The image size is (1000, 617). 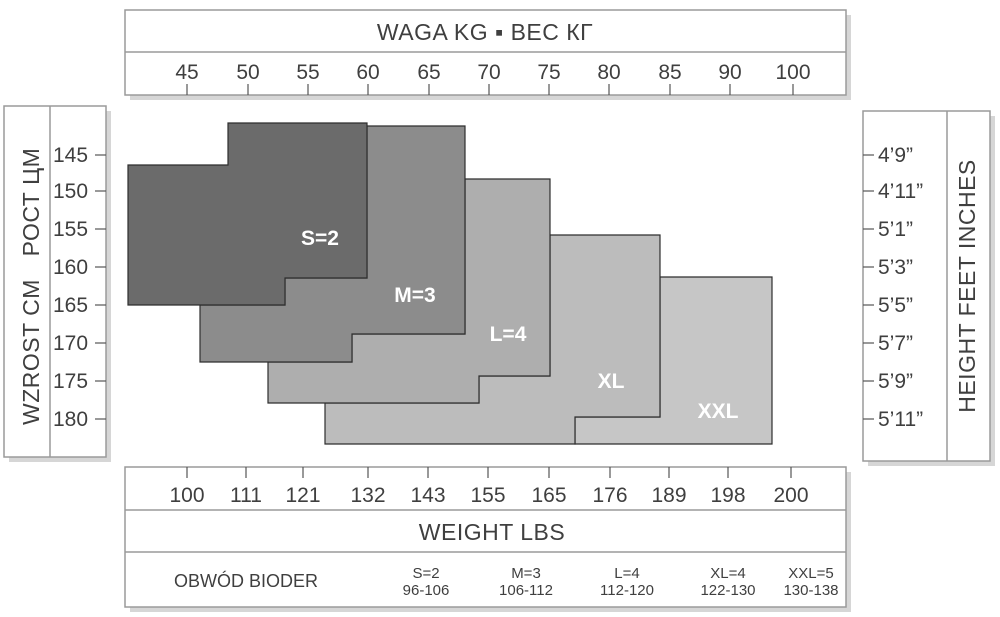 What do you see at coordinates (246, 495) in the screenshot?
I see `bottom-tick-label: 111` at bounding box center [246, 495].